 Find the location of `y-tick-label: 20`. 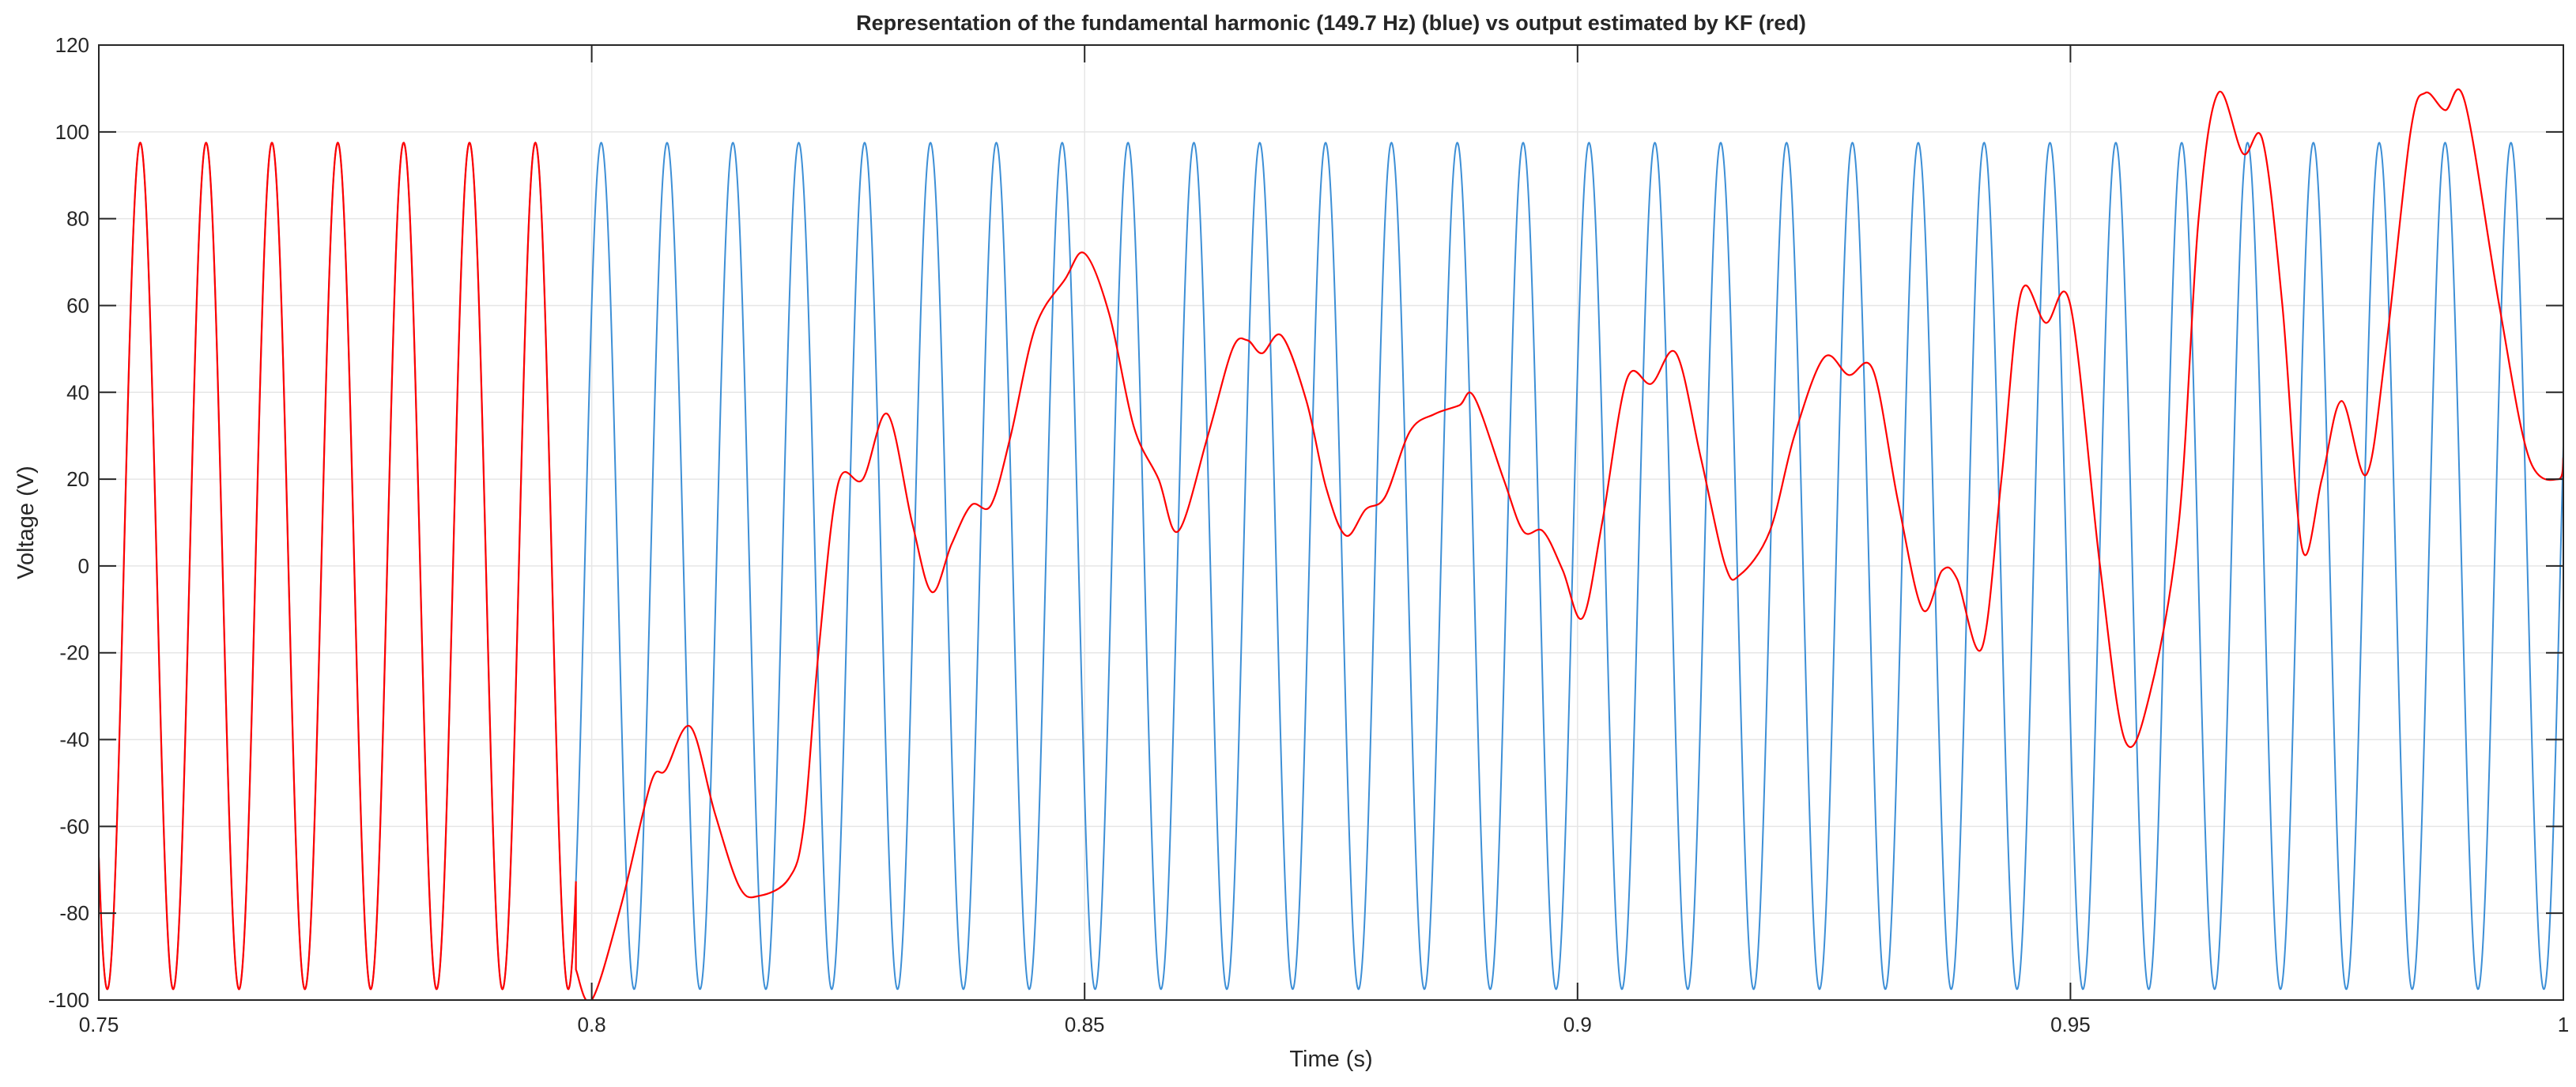

y-tick-label: 20 is located at coordinates (77, 479).